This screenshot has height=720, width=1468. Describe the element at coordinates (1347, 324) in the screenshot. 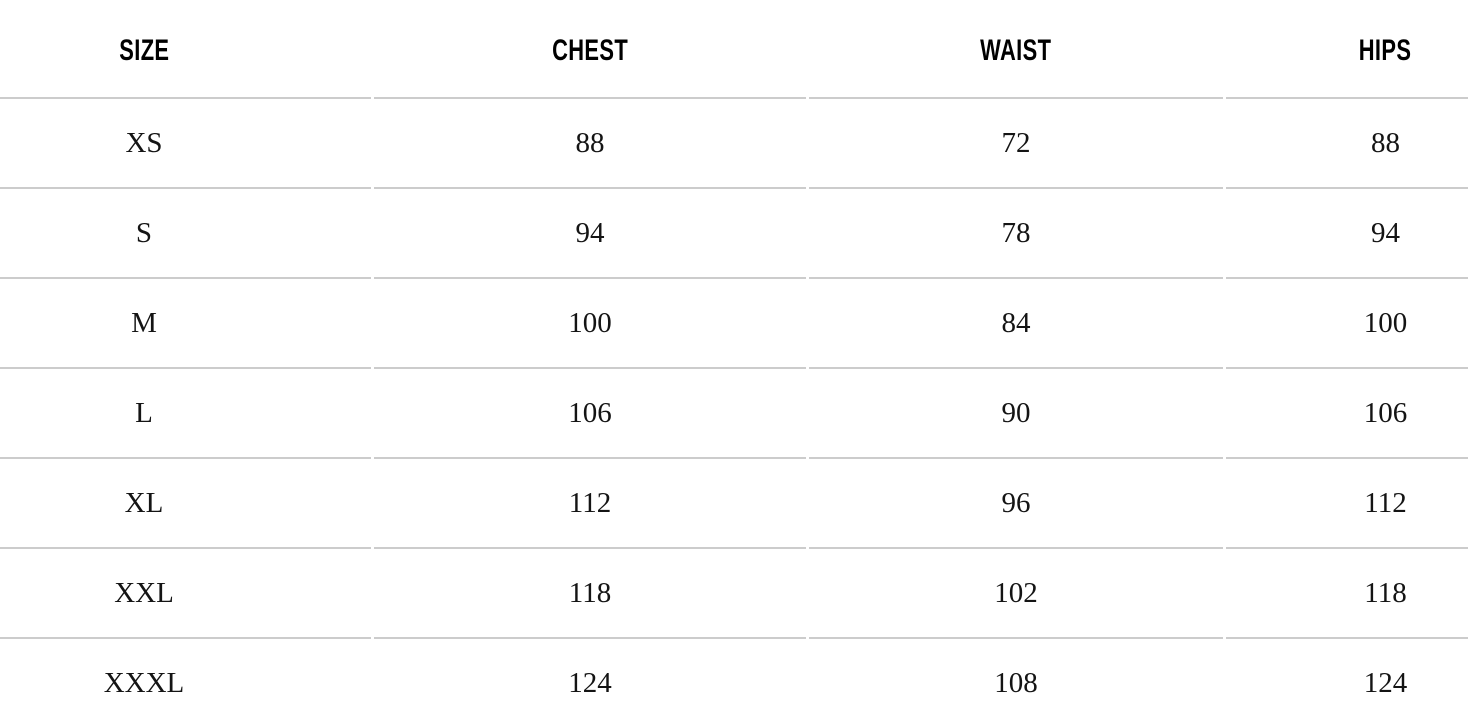

I see `cell-hips: 100` at that location.